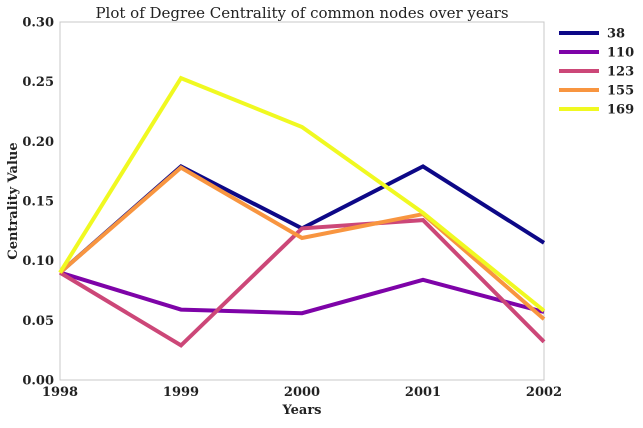 The width and height of the screenshot is (643, 428). I want to click on y-axis: 0.00 0.05 0.10 0.15 0.20 0.25 0.30, so click(38, 202).